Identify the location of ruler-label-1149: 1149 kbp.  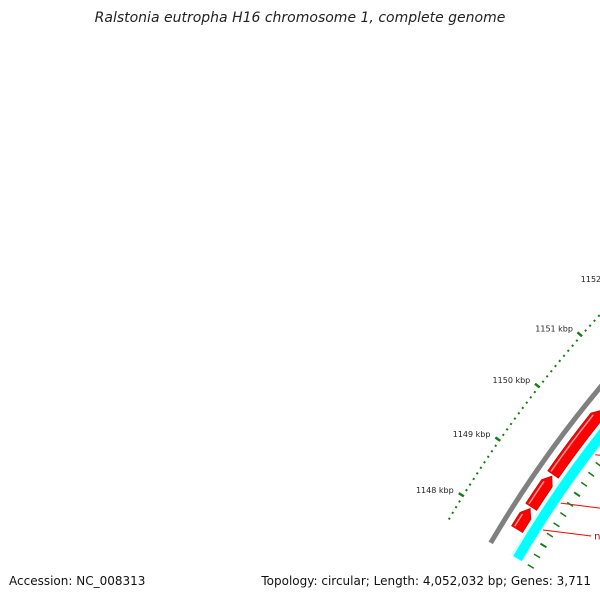
(472, 434).